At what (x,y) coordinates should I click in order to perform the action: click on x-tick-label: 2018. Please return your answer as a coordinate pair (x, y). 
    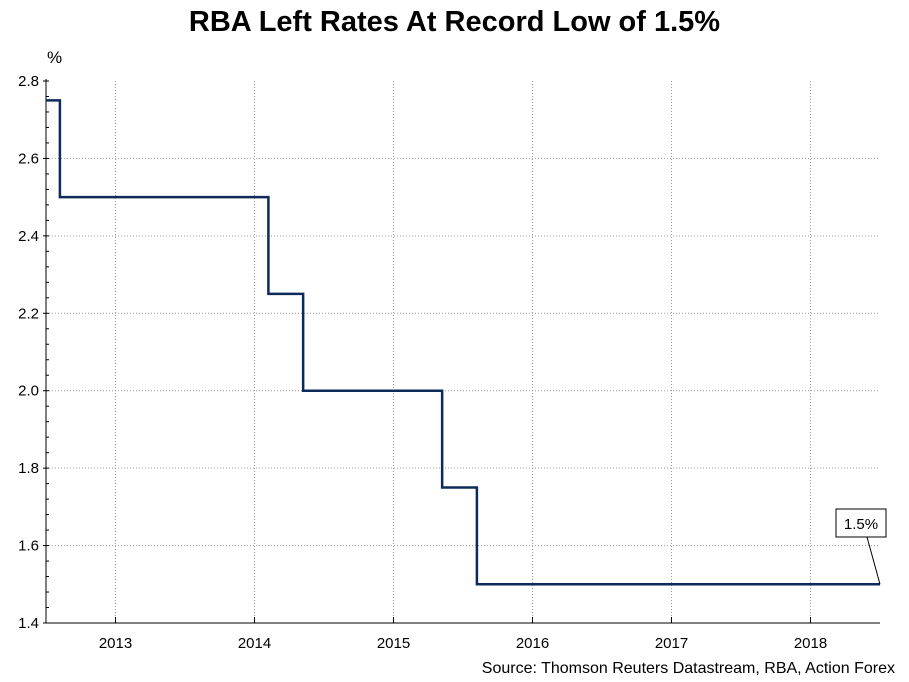
    Looking at the image, I should click on (810, 643).